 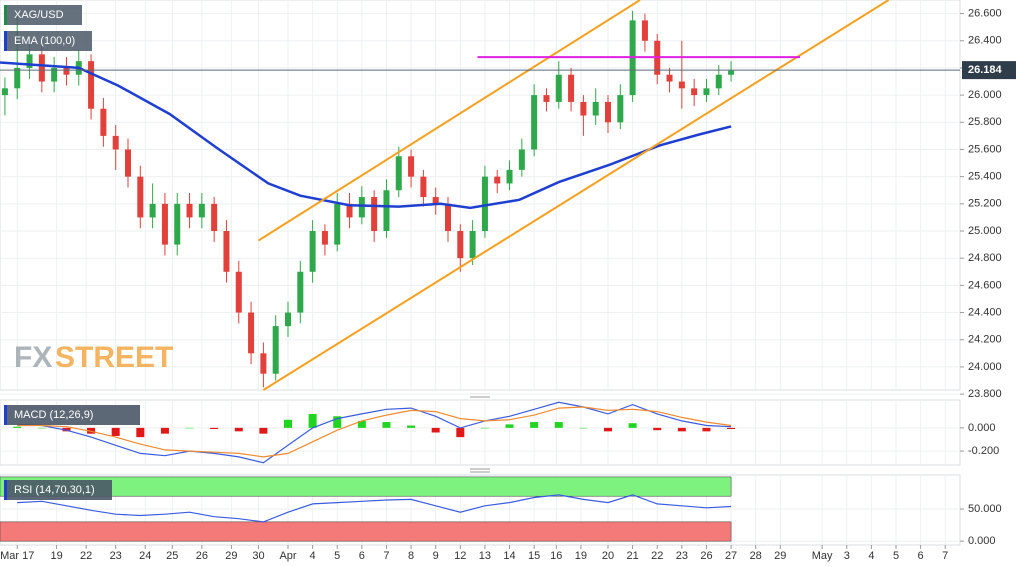 I want to click on x-tick-label: Apr, so click(x=287, y=556).